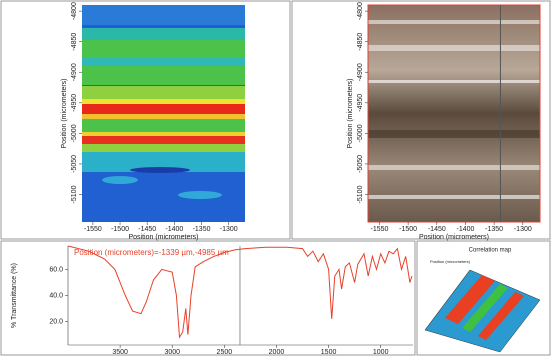 Image resolution: width=551 pixels, height=356 pixels. I want to click on y-tick-label: 60.0, so click(56, 269).